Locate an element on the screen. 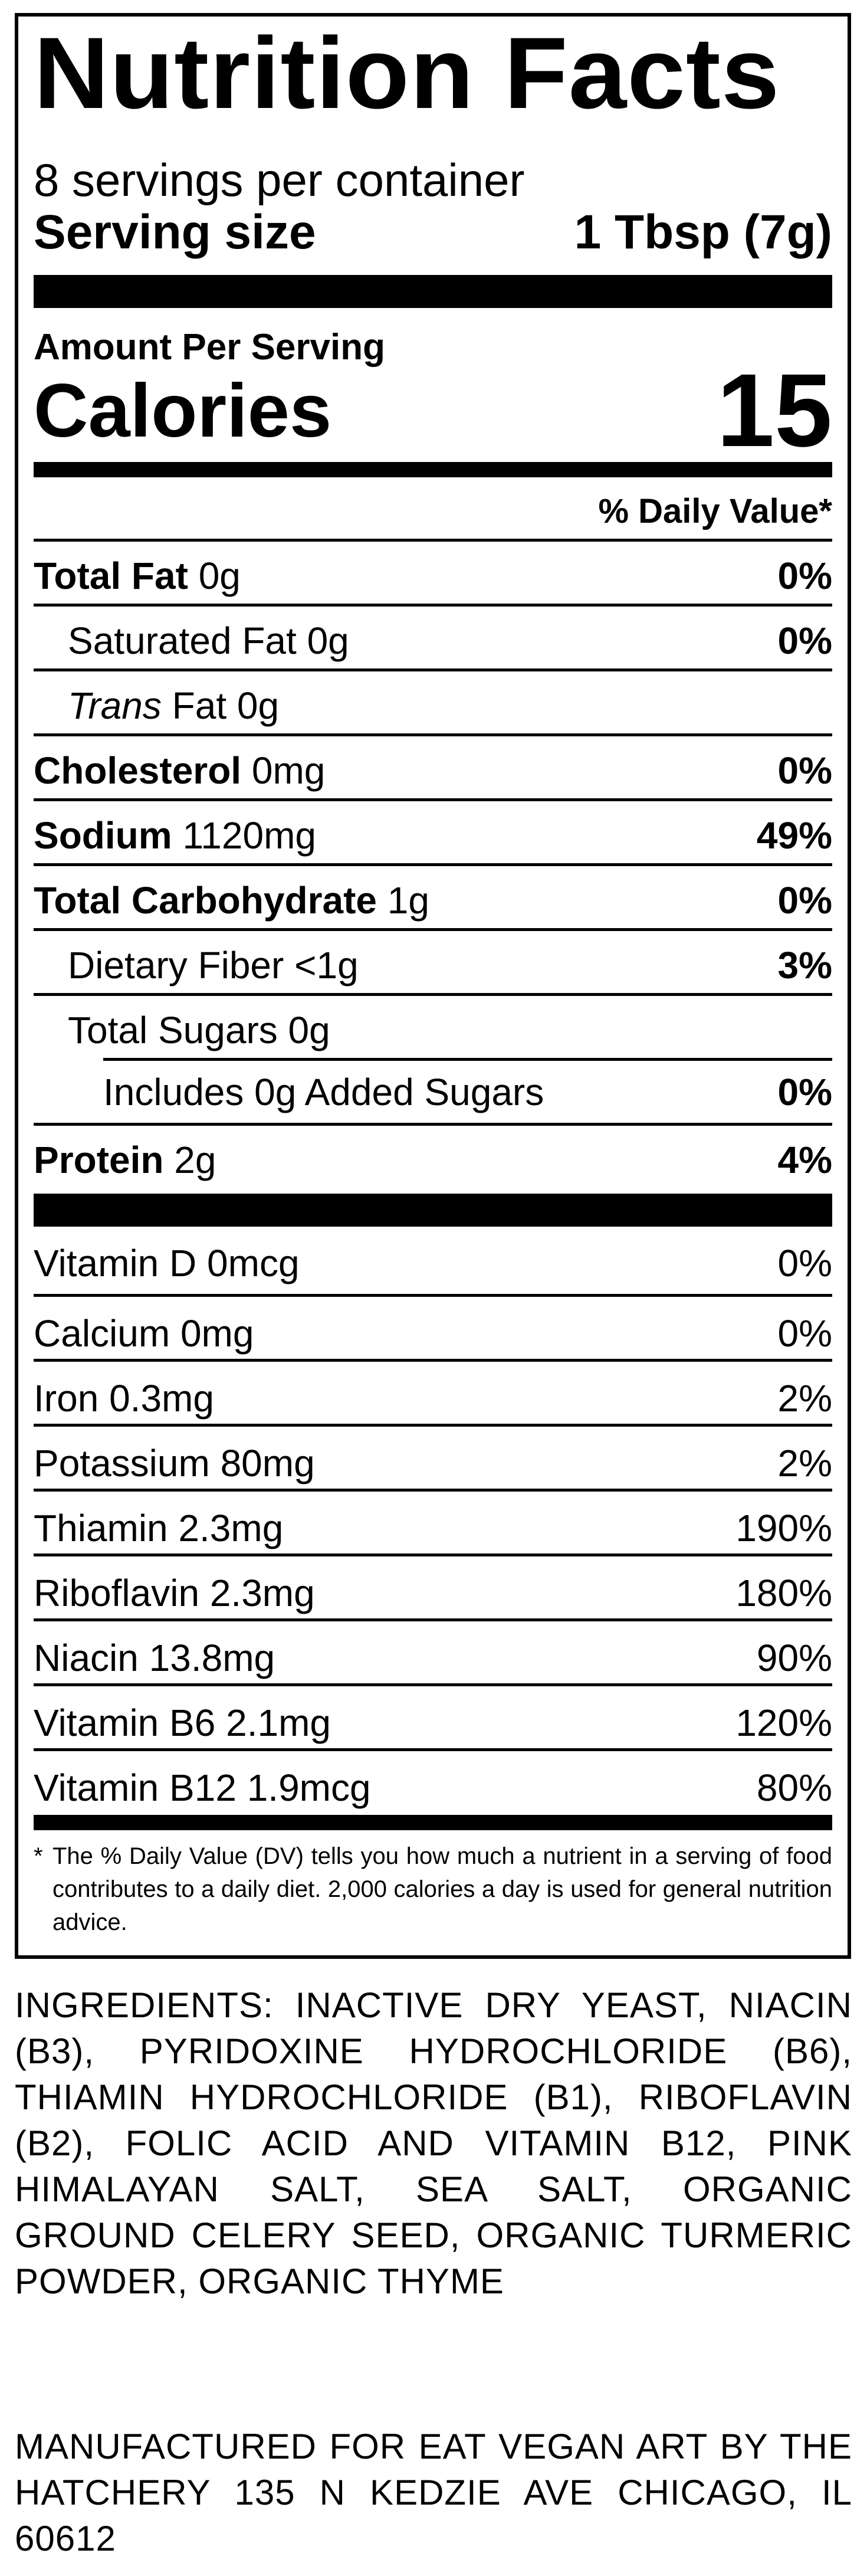 This screenshot has height=2576, width=867. nutrient-row-total-carbohydrate: Total Carbohydrate 1g 0% is located at coordinates (433, 895).